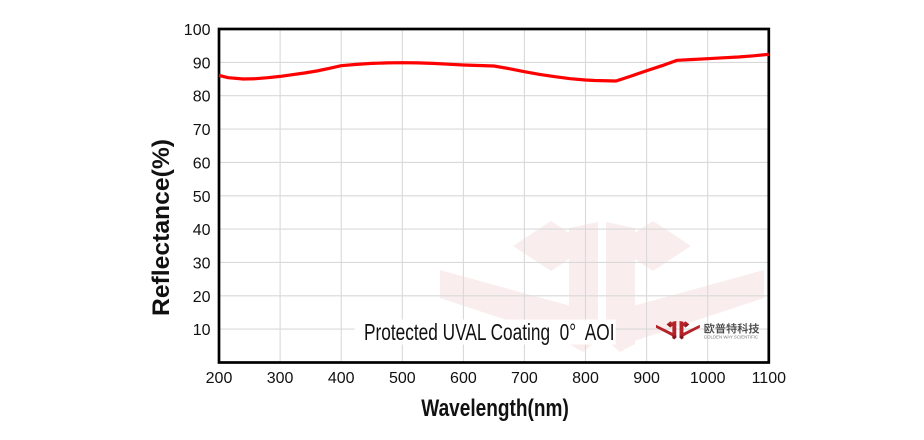 This screenshot has height=440, width=924. Describe the element at coordinates (341, 378) in the screenshot. I see `svg-text: 400` at that location.